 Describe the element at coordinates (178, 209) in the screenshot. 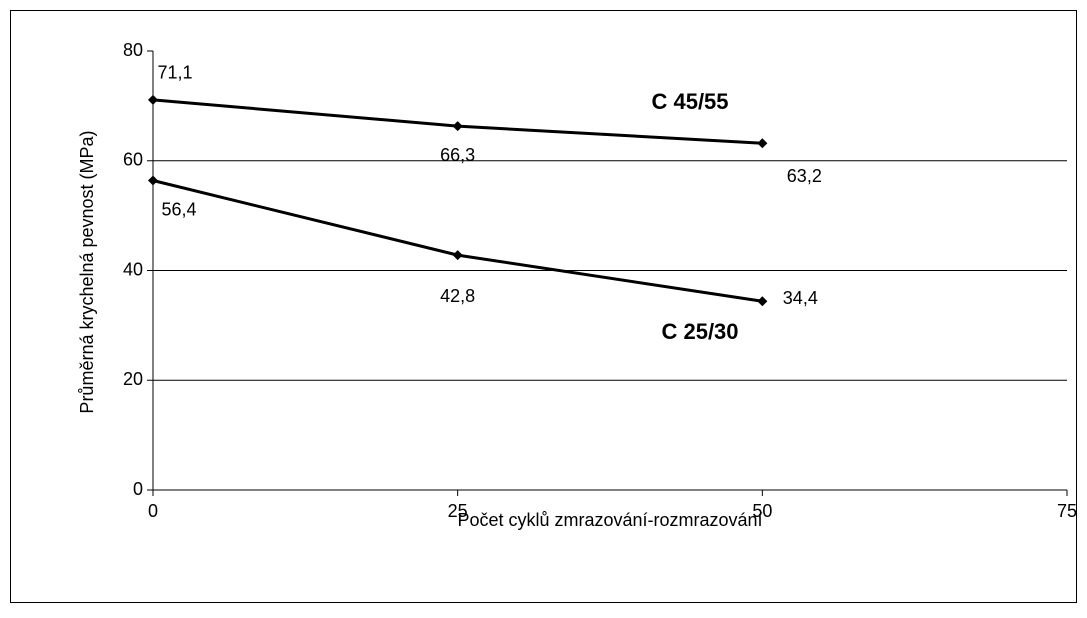

I see `data-label: 56,4` at that location.